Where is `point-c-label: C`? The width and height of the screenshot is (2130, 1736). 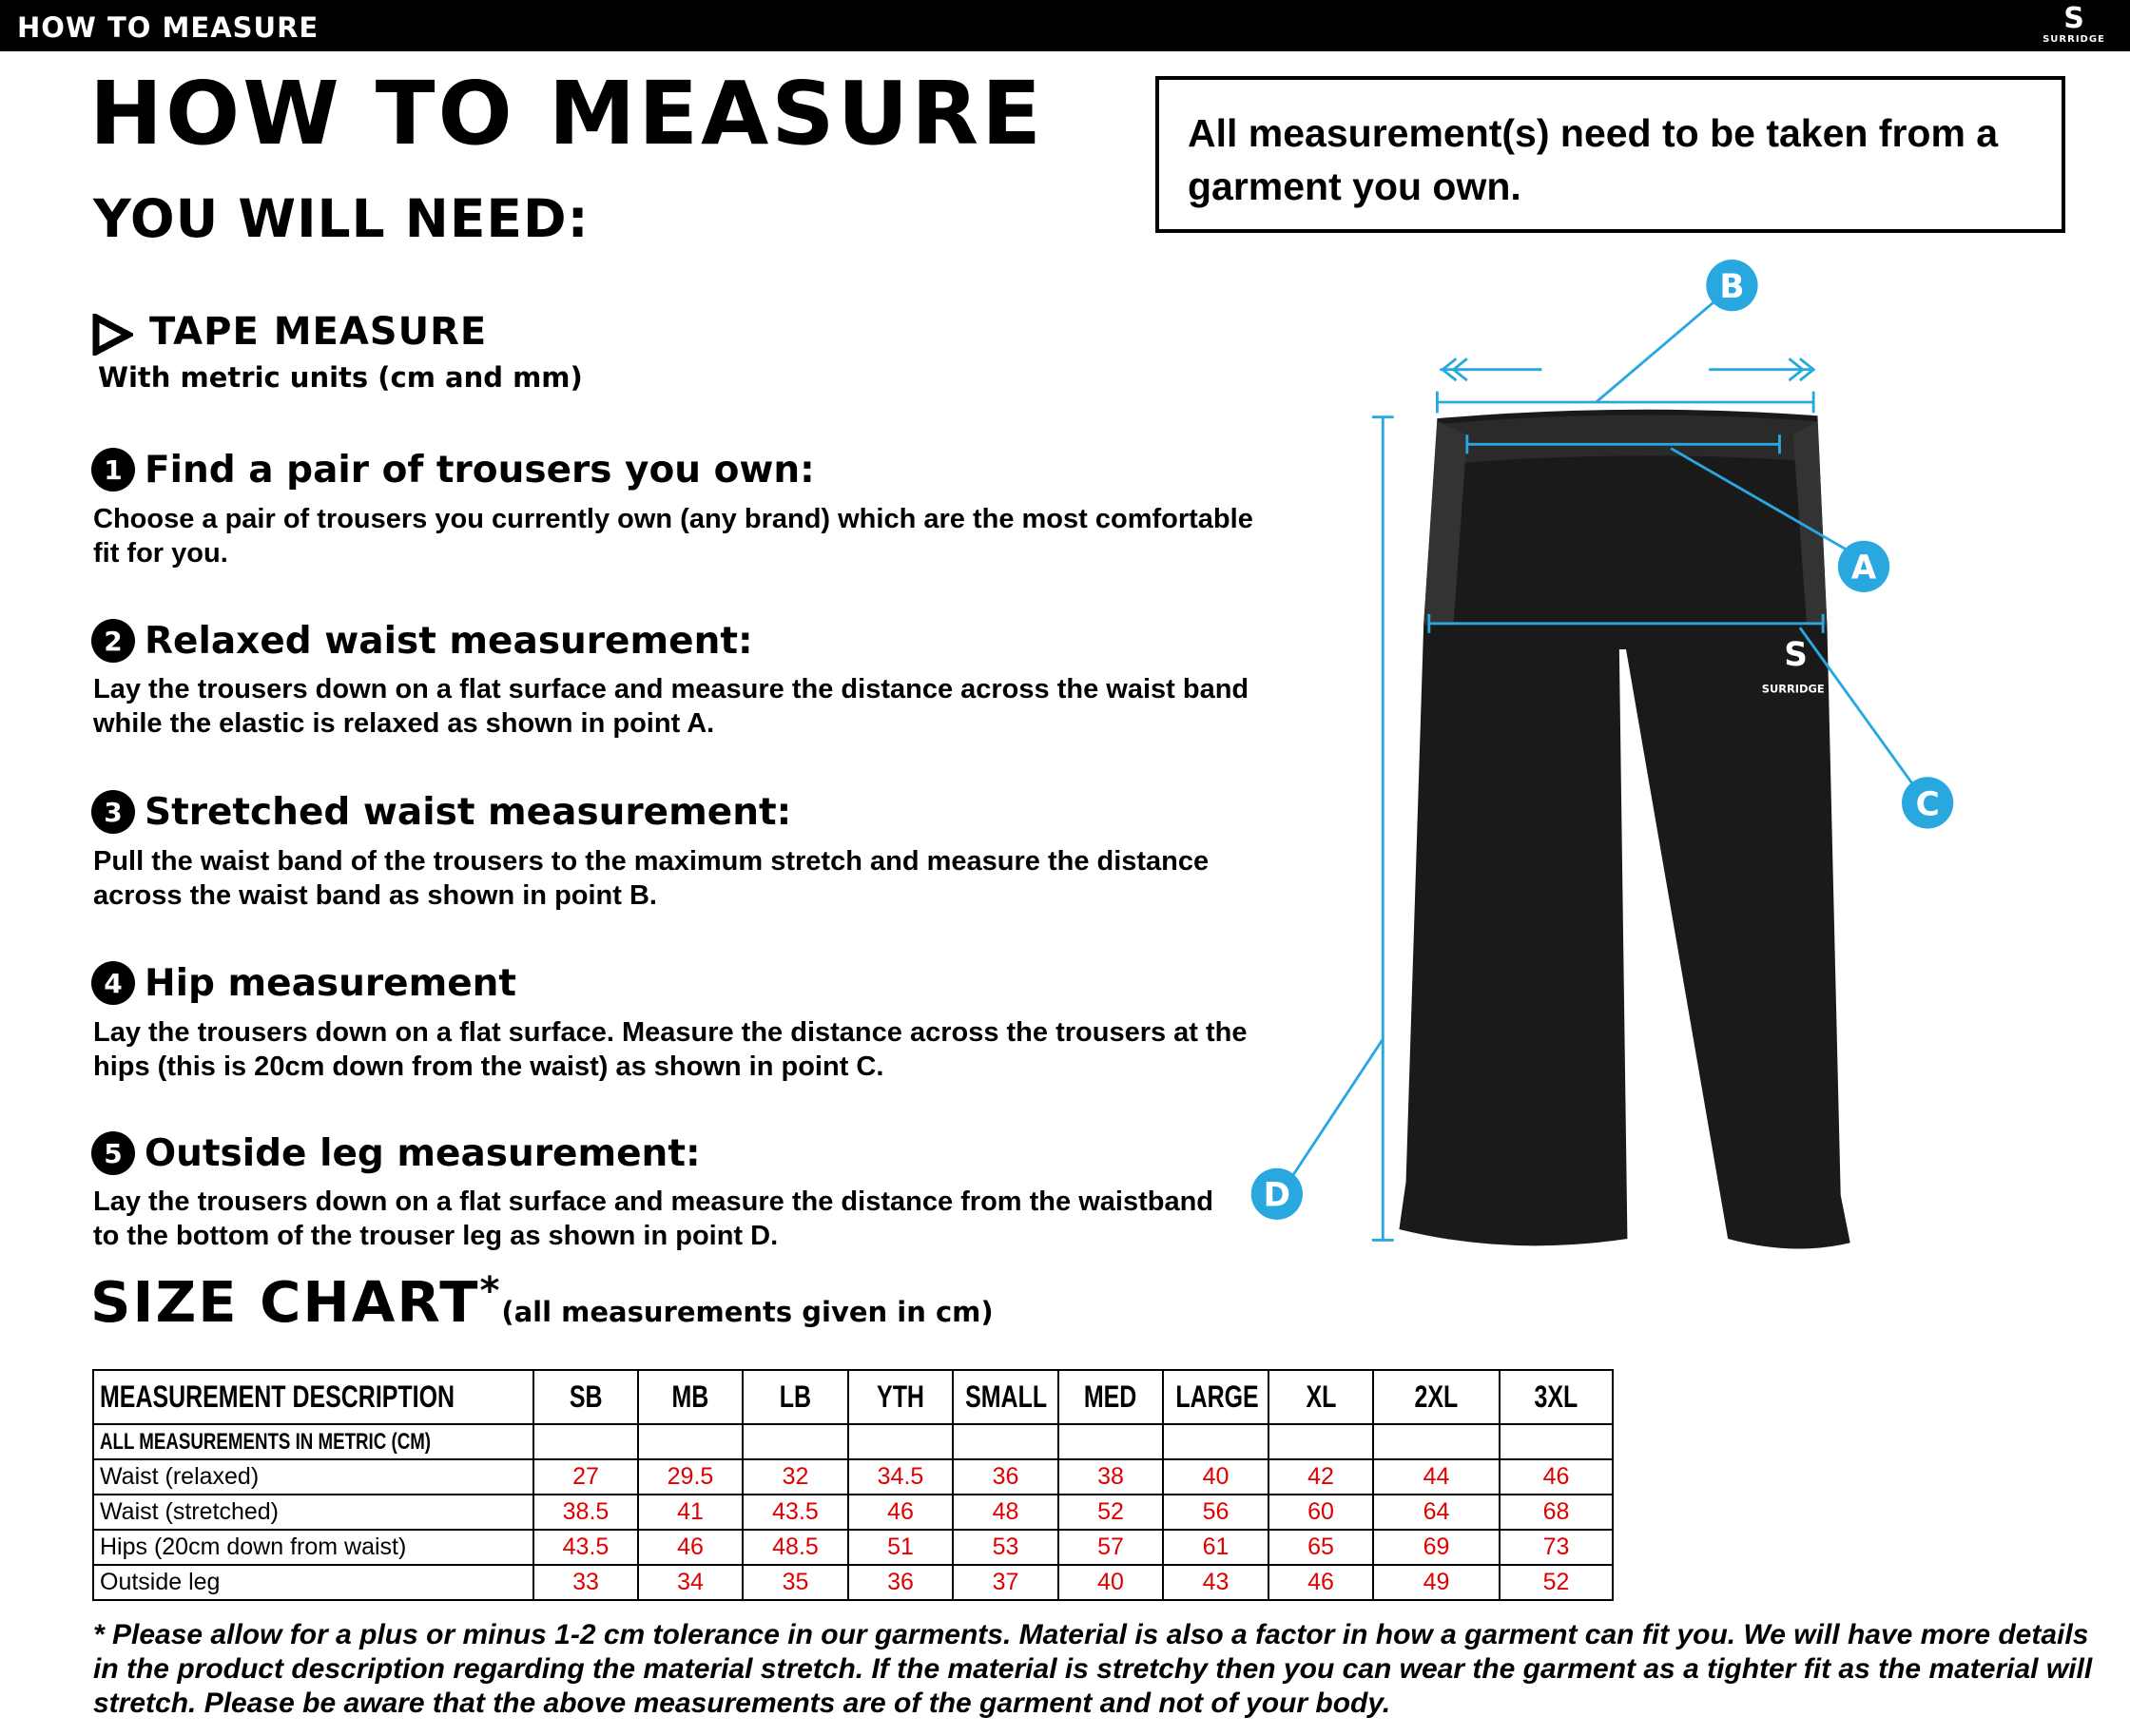 point-c-label: C is located at coordinates (1928, 804).